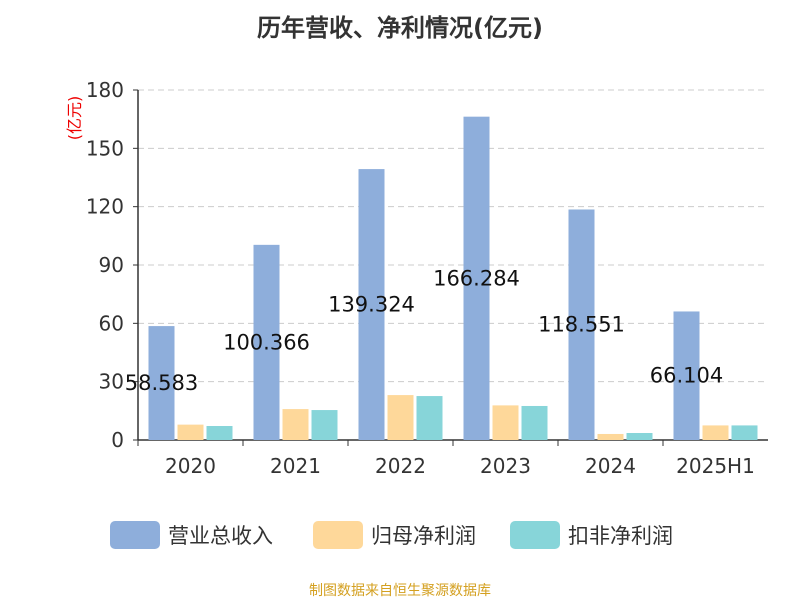 This screenshot has height=600, width=800. What do you see at coordinates (295, 466) in the screenshot?
I see `x-tick-label: 2021` at bounding box center [295, 466].